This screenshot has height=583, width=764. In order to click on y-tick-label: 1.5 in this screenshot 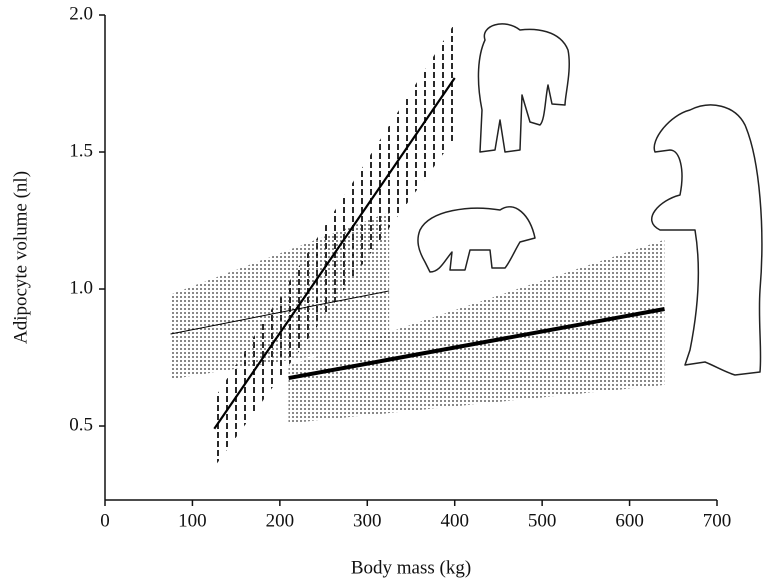, I will do `click(81, 150)`.